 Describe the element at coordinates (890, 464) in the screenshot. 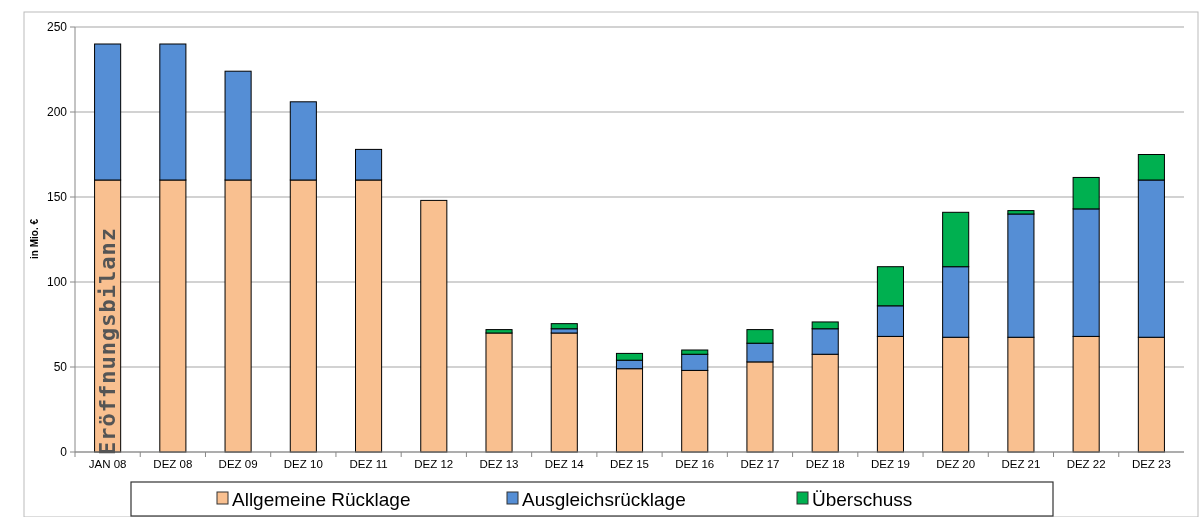

I see `x-tick-label: DEZ 19` at that location.